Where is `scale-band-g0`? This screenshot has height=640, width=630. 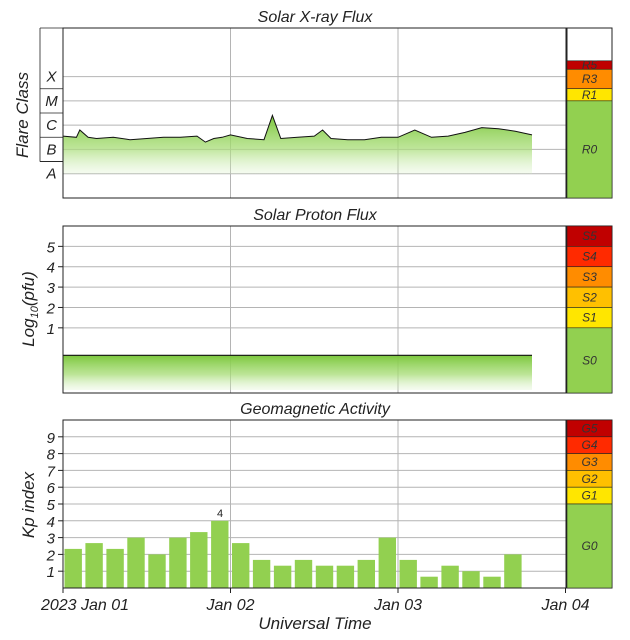
scale-band-g0 is located at coordinates (589, 546).